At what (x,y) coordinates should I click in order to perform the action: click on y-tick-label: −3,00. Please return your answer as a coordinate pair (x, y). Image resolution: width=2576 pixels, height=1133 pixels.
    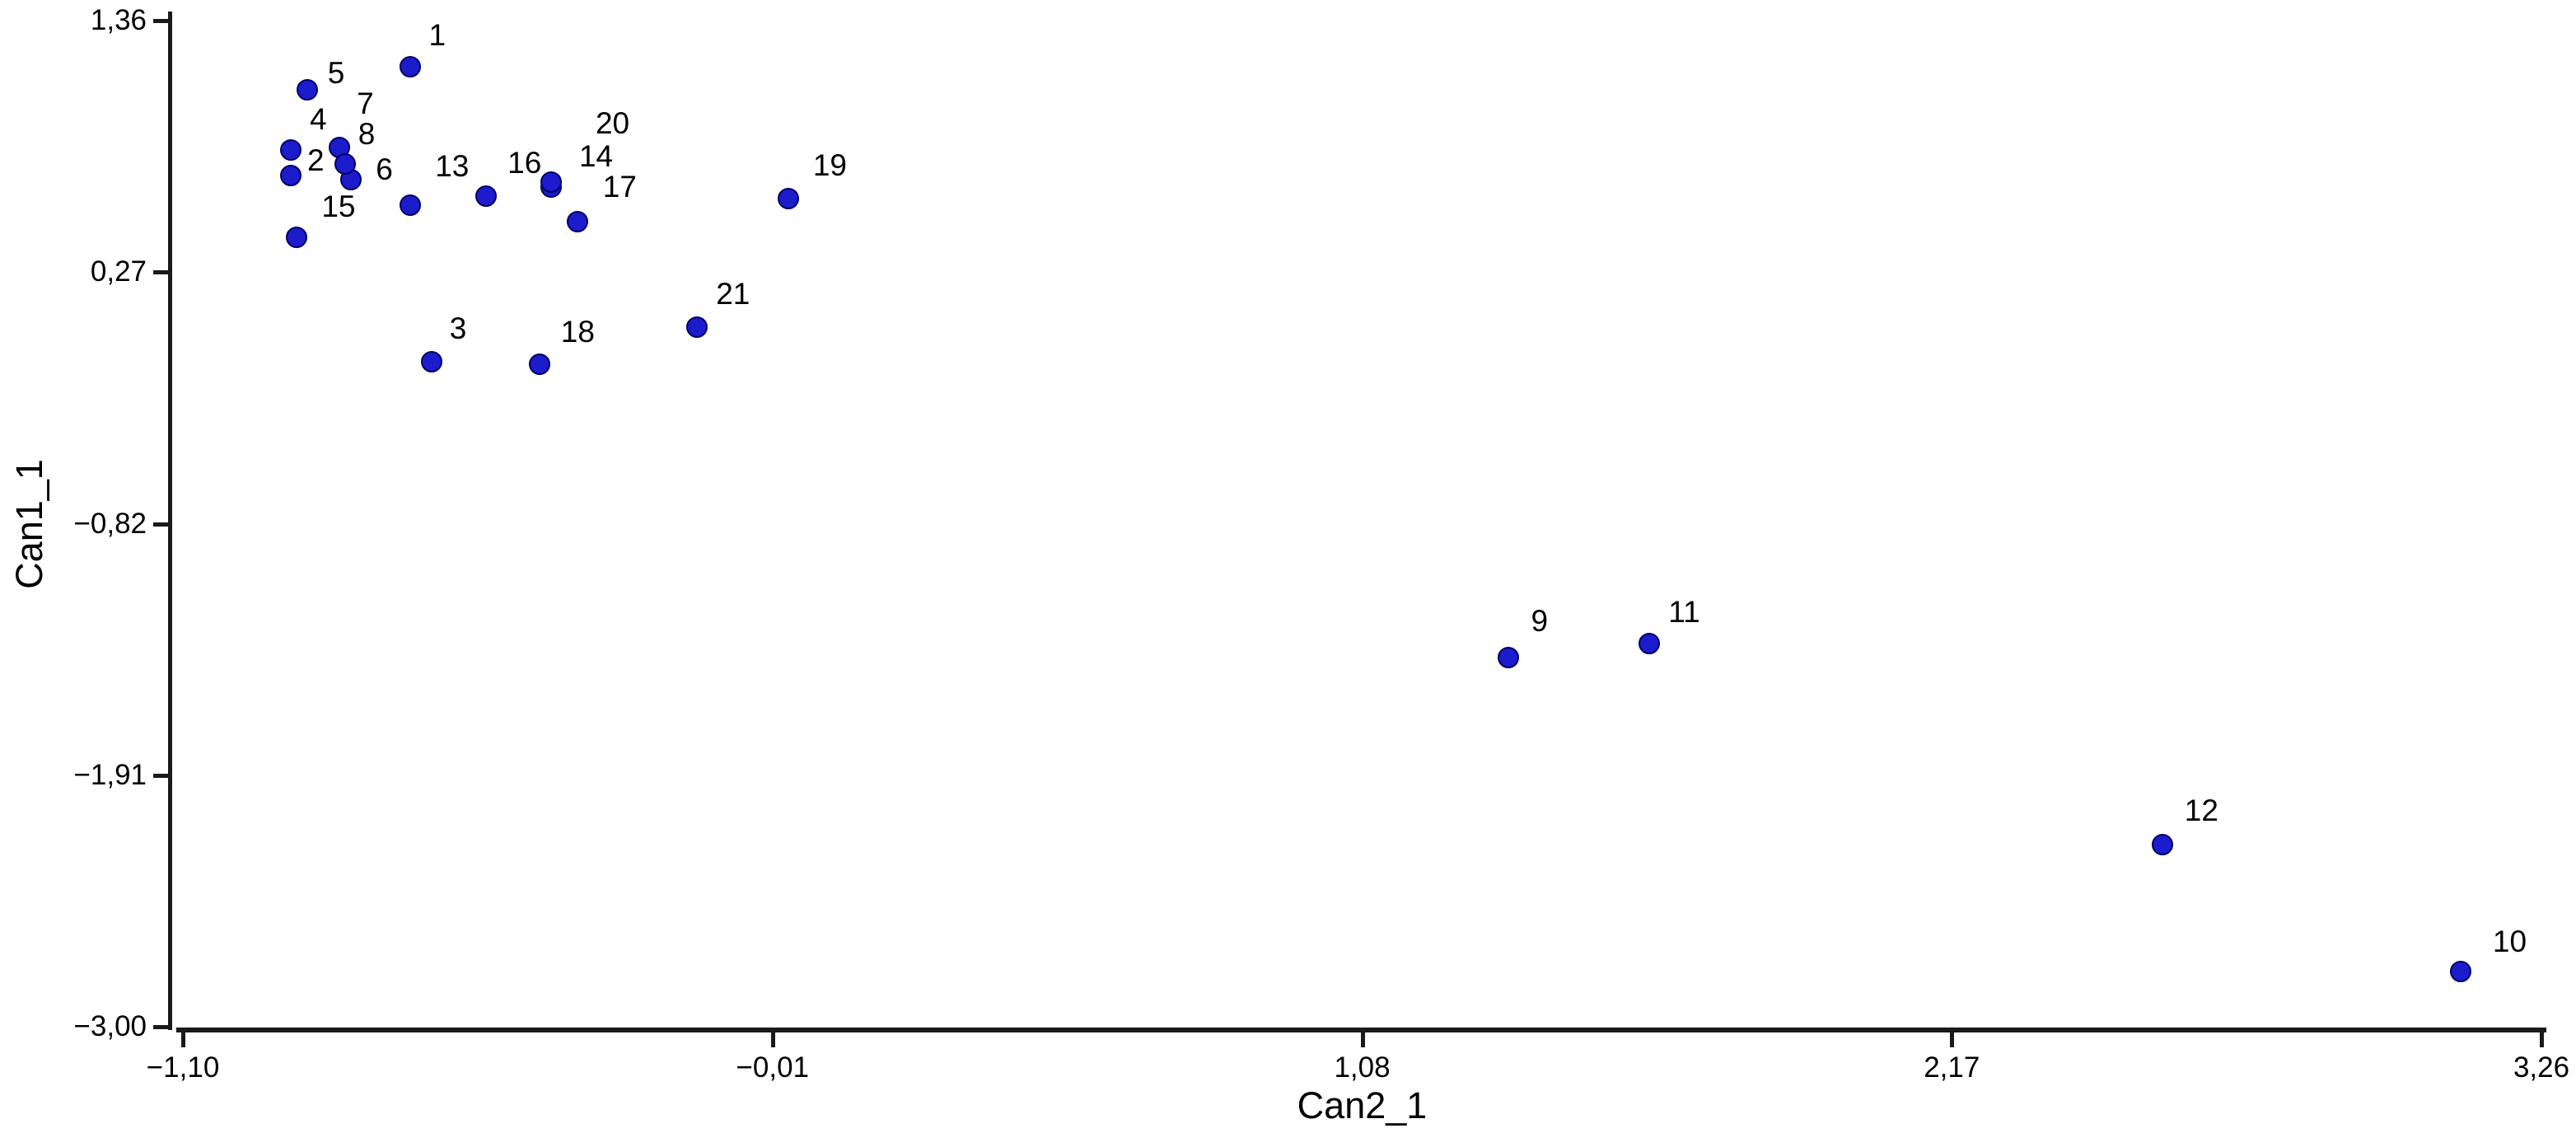
    Looking at the image, I should click on (110, 1026).